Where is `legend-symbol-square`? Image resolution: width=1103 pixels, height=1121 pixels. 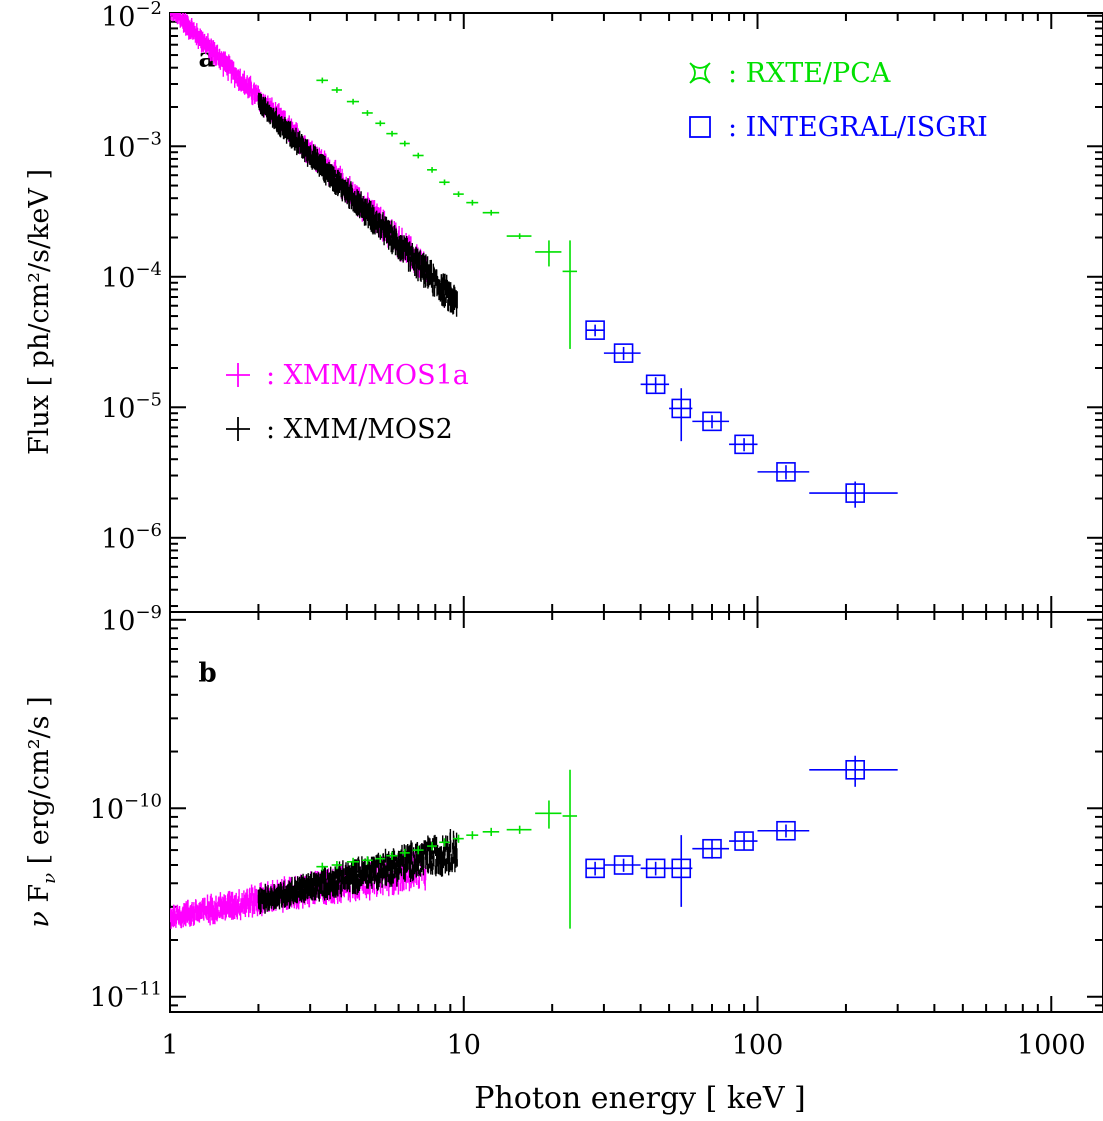
legend-symbol-square is located at coordinates (700, 127).